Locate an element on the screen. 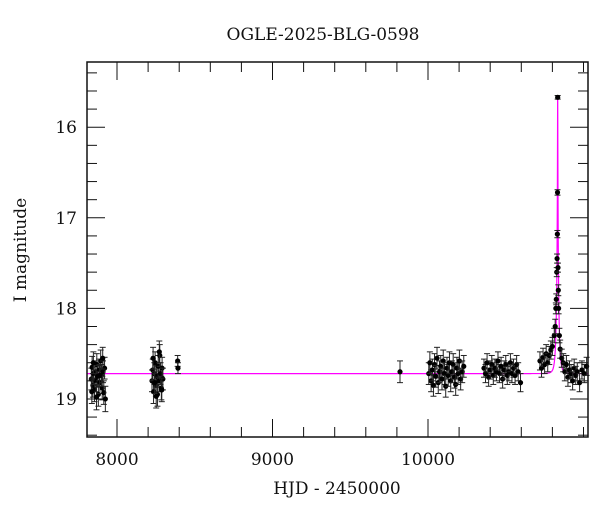  y-tick-label: 16 is located at coordinates (66, 128).